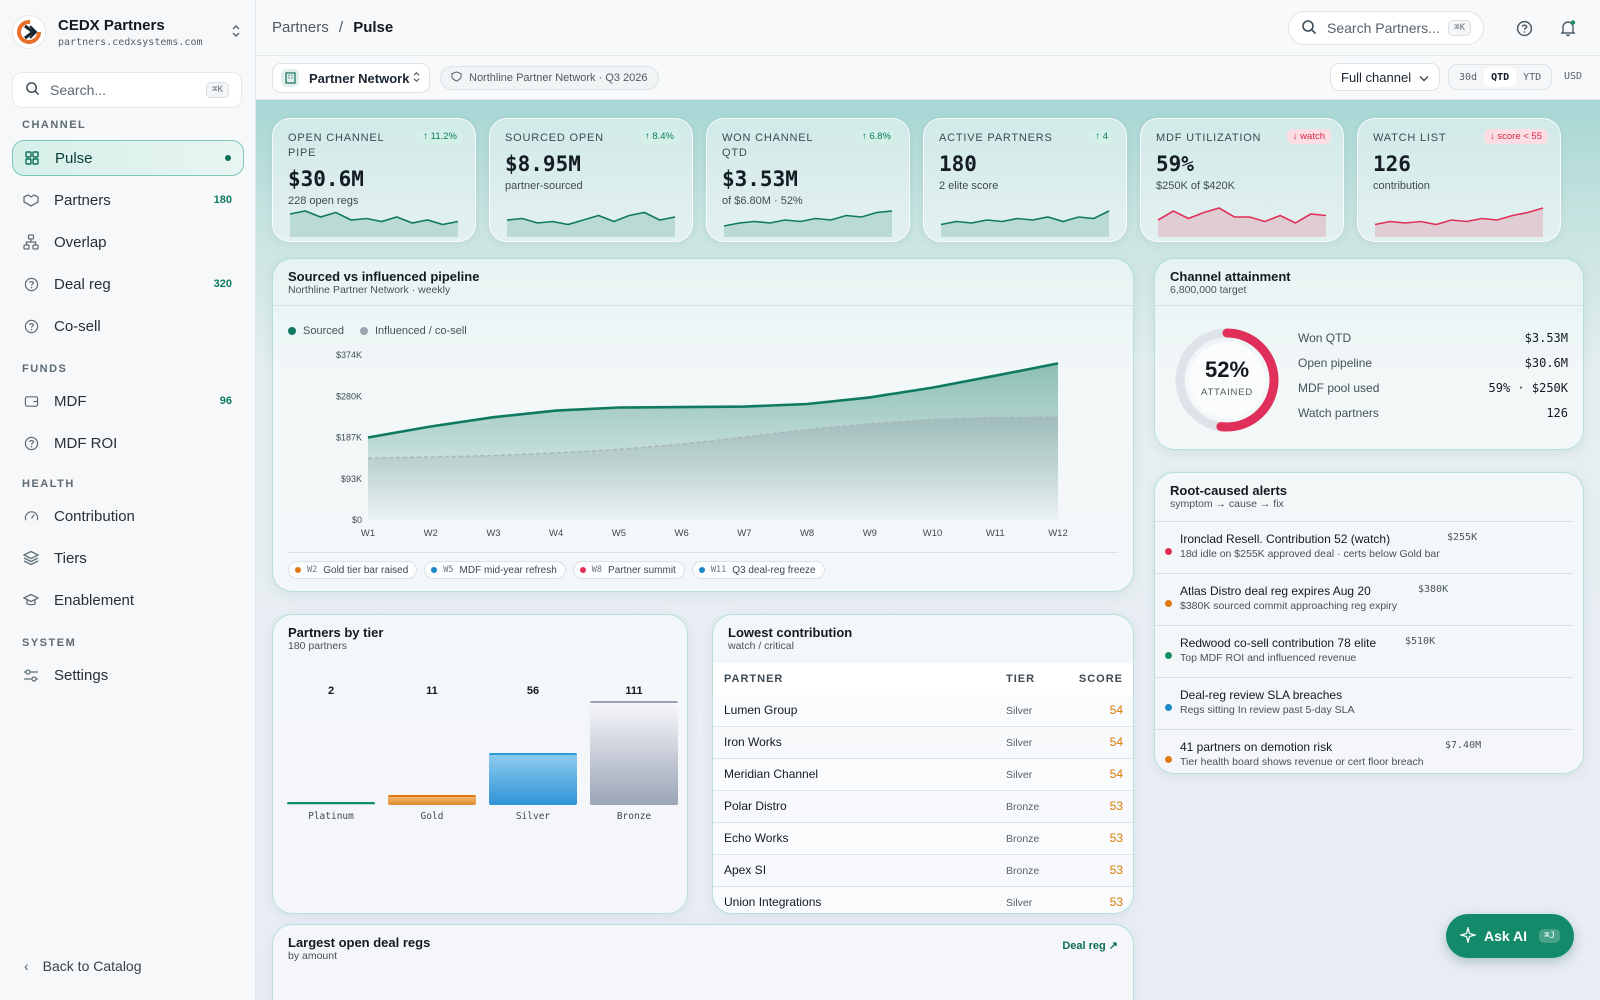 This screenshot has width=1600, height=1000. Describe the element at coordinates (128, 401) in the screenshot. I see `sidebar-item-mdf: MDF 96` at that location.